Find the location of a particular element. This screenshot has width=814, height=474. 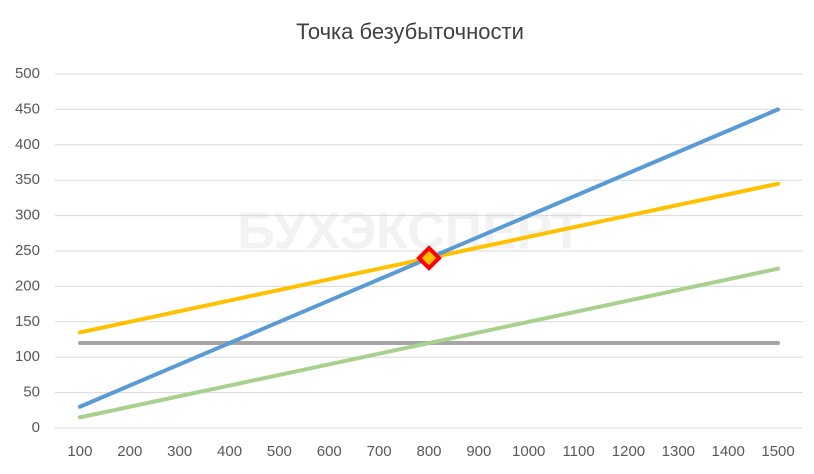

break-even-marker is located at coordinates (429, 258).